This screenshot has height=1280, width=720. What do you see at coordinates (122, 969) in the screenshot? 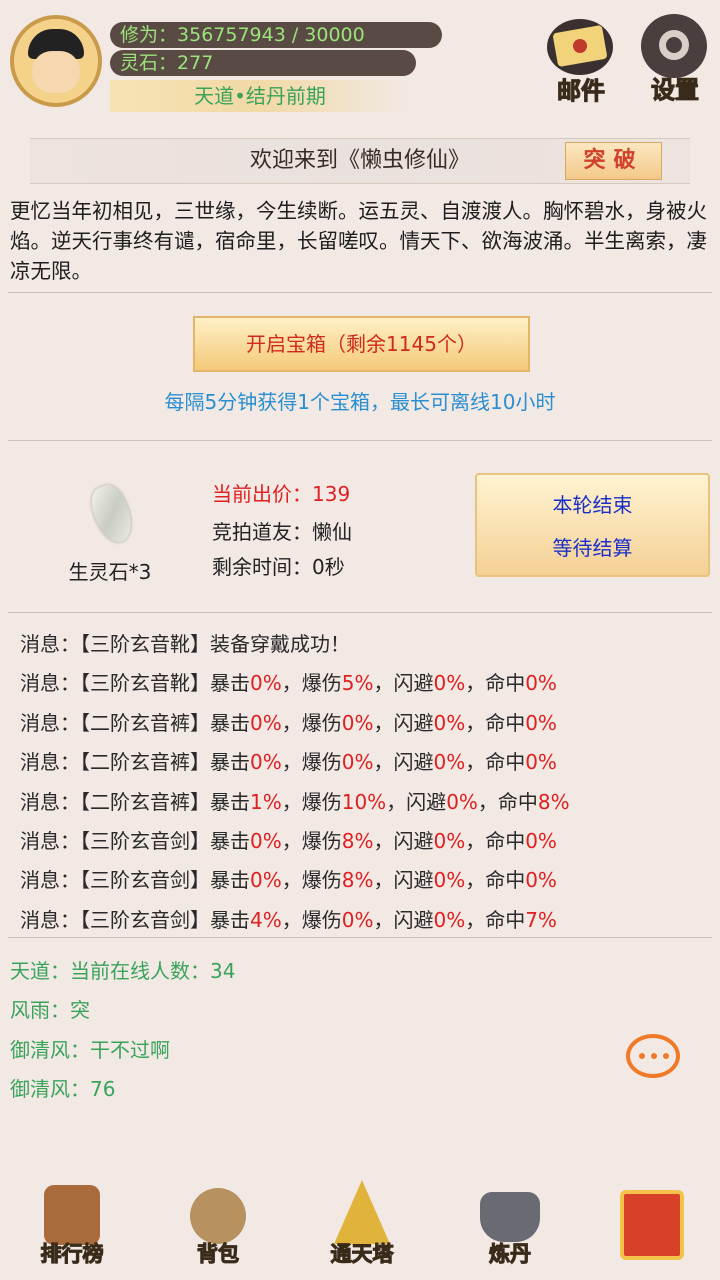
I see `chat-line: 天道：当前在线人数：34` at bounding box center [122, 969].